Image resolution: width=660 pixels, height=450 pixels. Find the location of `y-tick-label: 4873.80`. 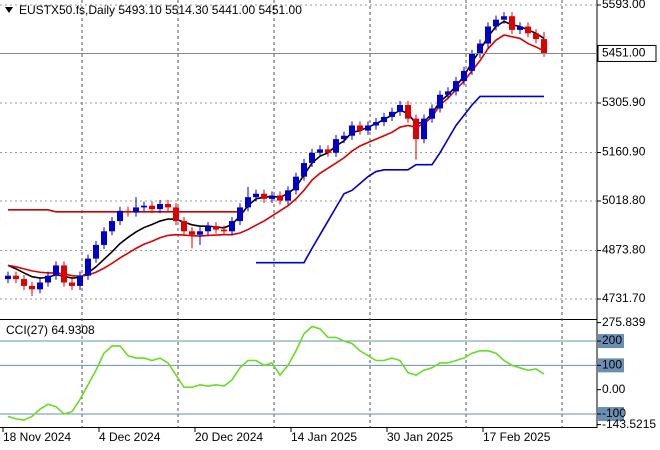

y-tick-label: 4873.80 is located at coordinates (624, 250).